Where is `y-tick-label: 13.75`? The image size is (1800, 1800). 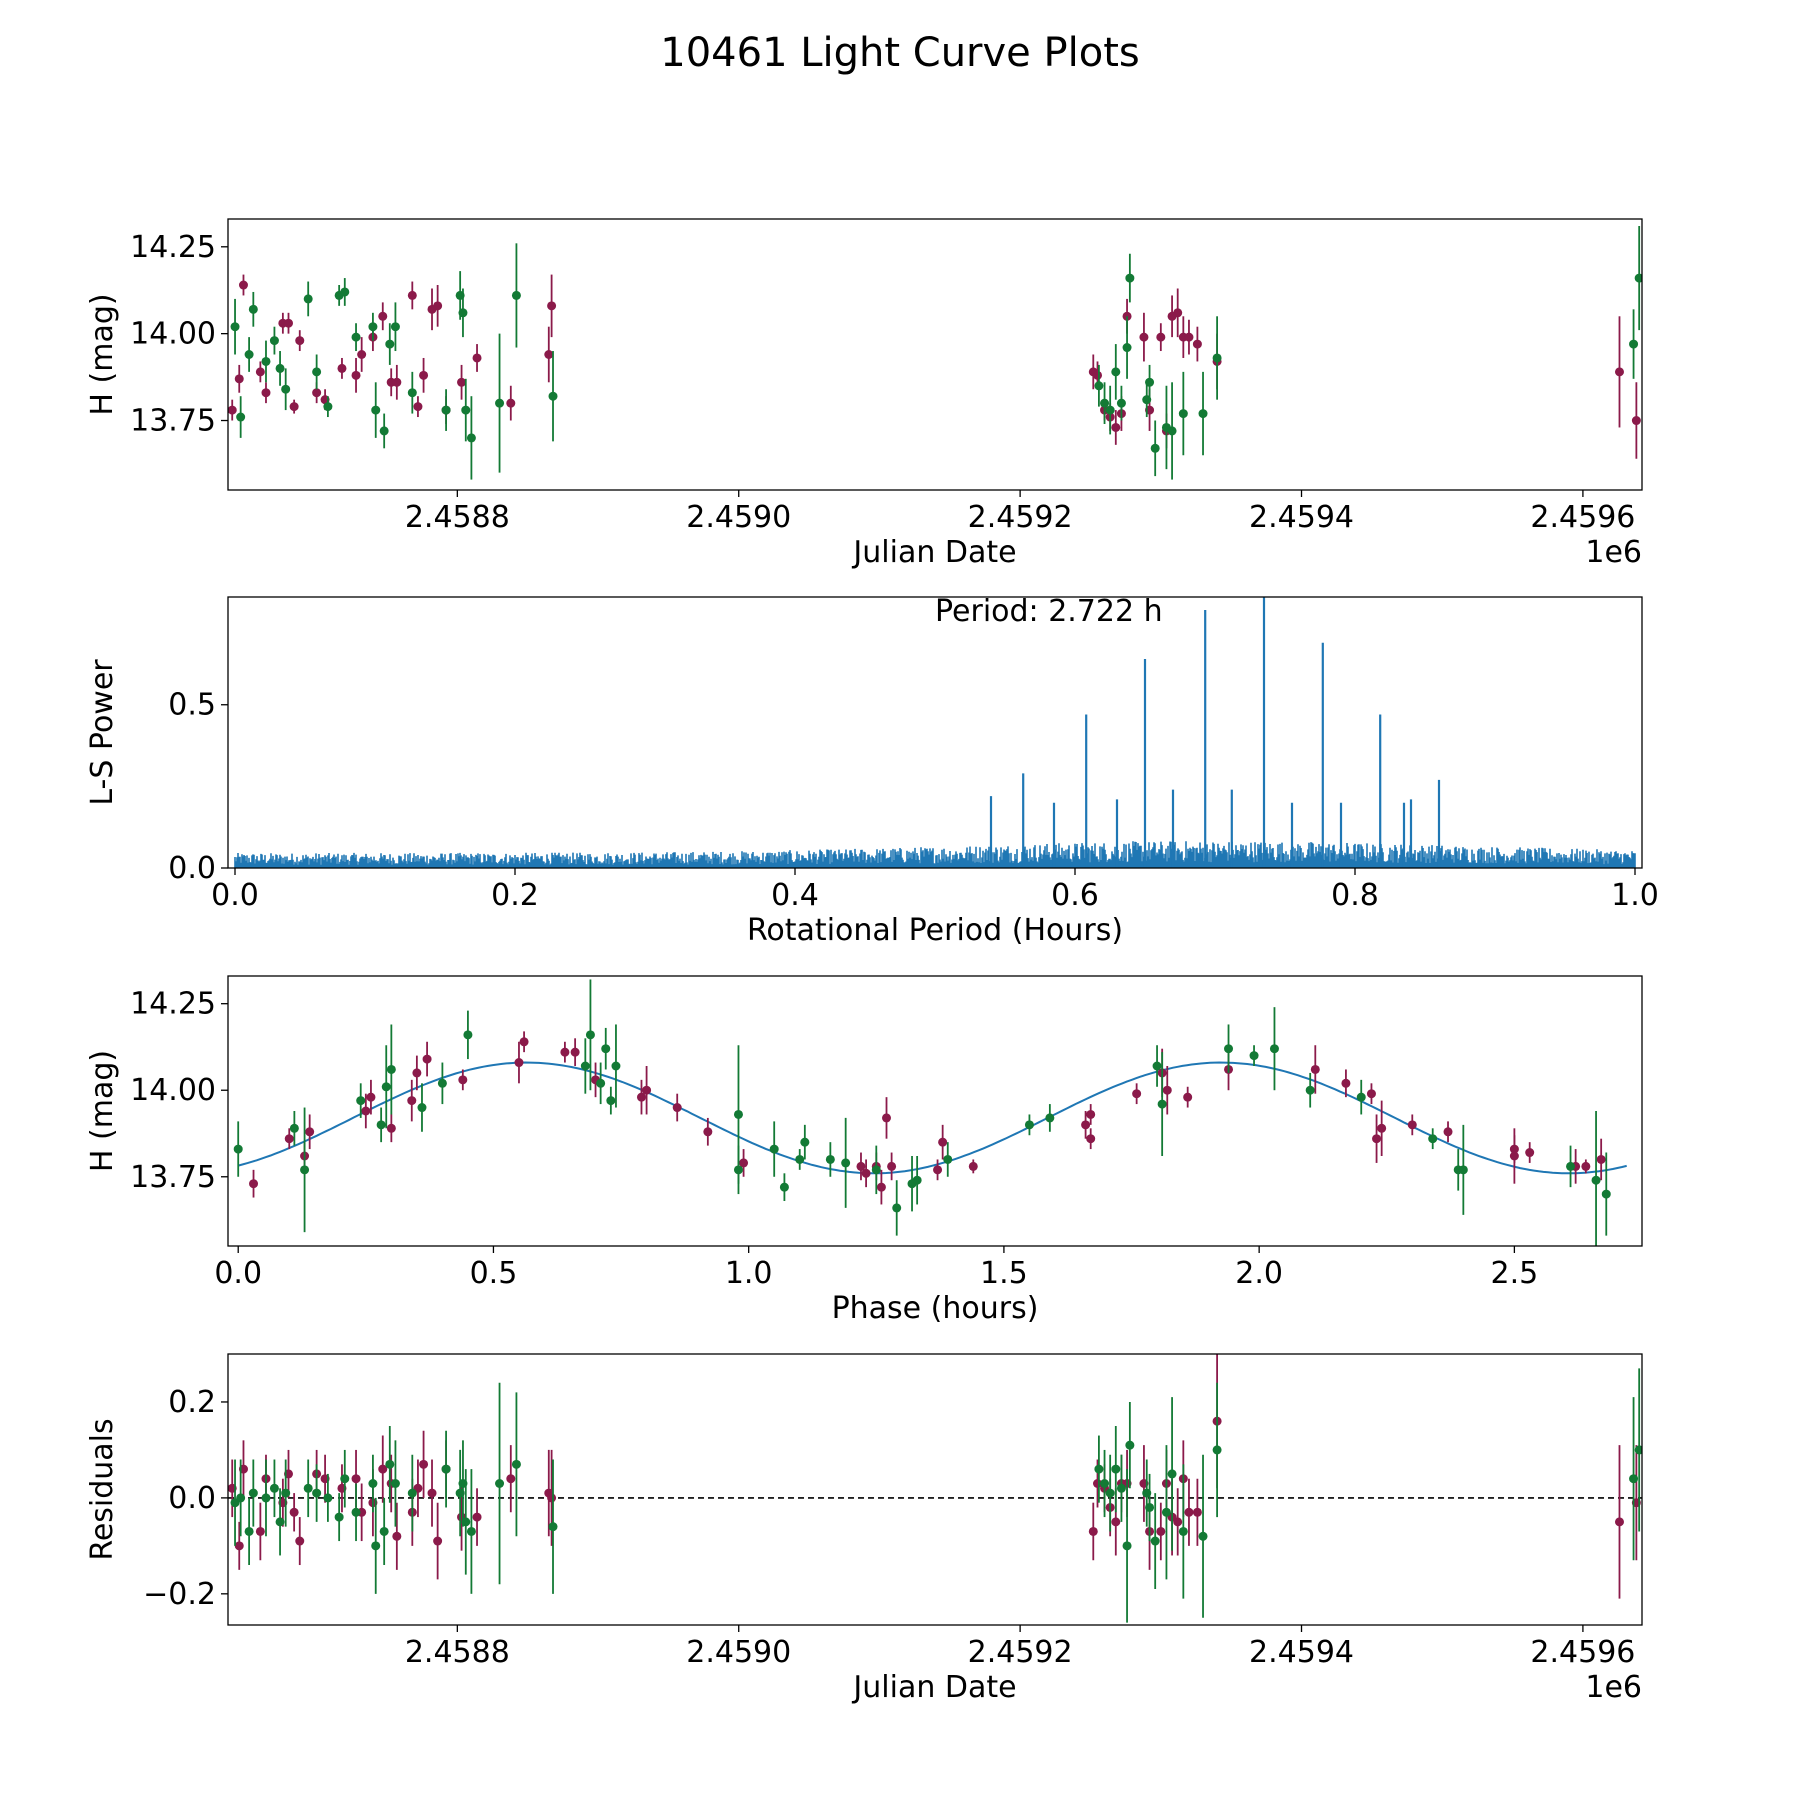
y-tick-label: 13.75 is located at coordinates (173, 421).